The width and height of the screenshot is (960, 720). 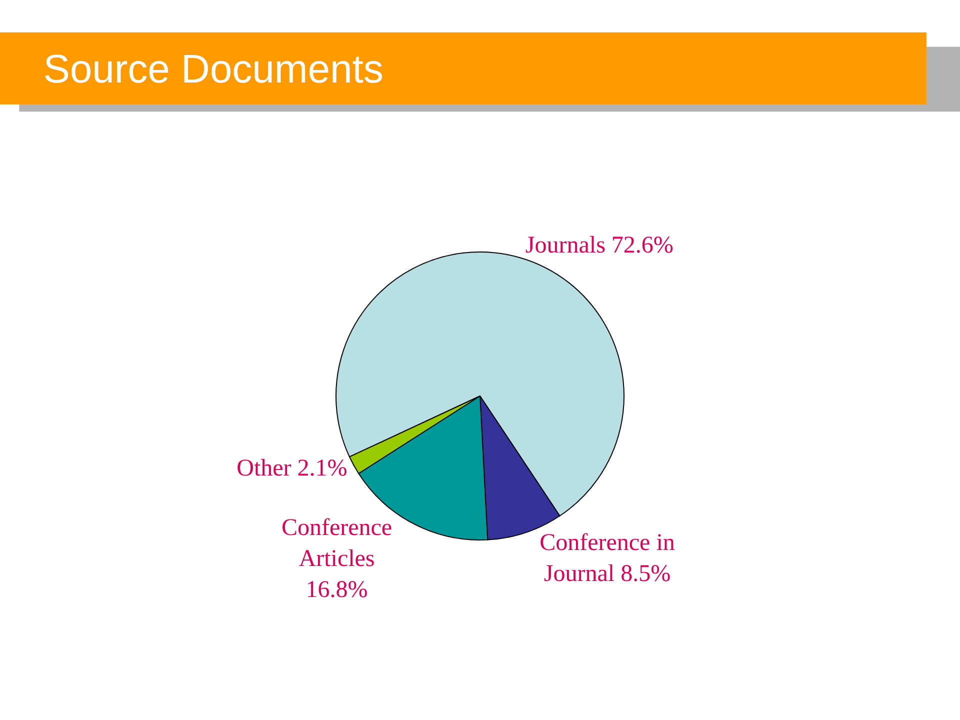 What do you see at coordinates (292, 468) in the screenshot?
I see `slice-label: Other 2.1%` at bounding box center [292, 468].